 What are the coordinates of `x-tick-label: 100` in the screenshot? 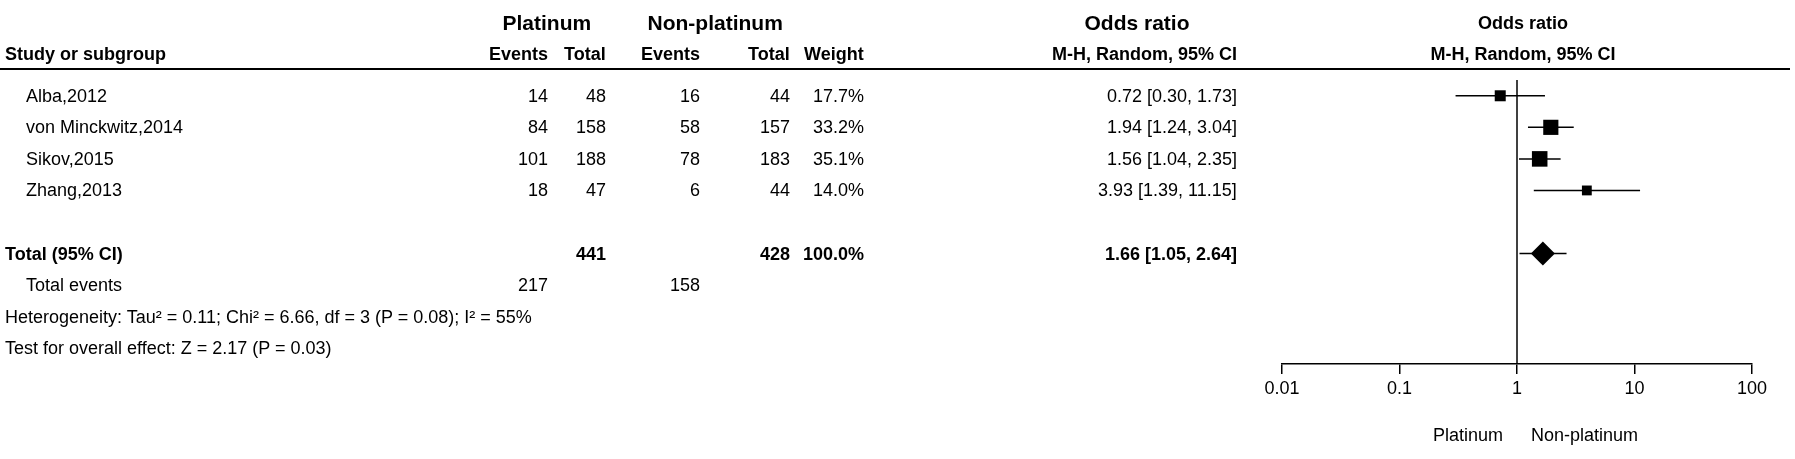 It's located at (1752, 387).